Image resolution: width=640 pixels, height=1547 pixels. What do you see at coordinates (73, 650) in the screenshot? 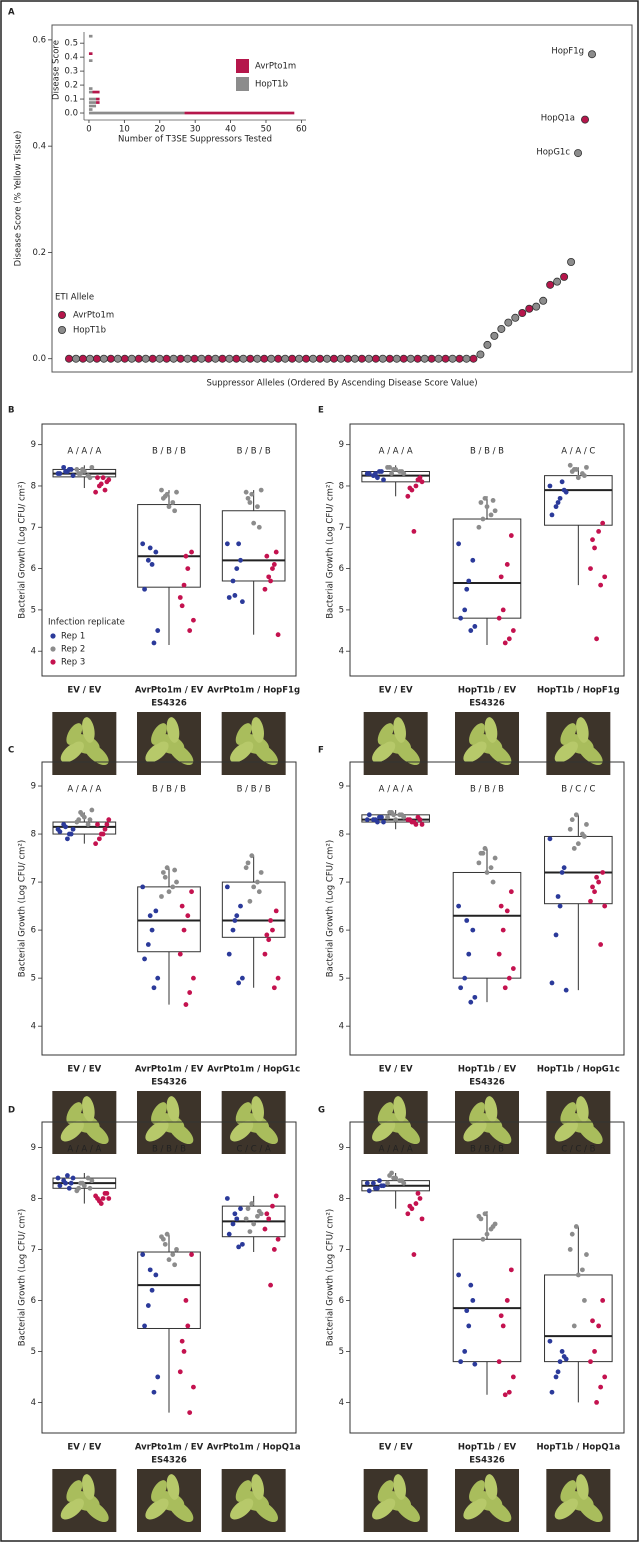
I see `legend-label: Rep 2` at bounding box center [73, 650].